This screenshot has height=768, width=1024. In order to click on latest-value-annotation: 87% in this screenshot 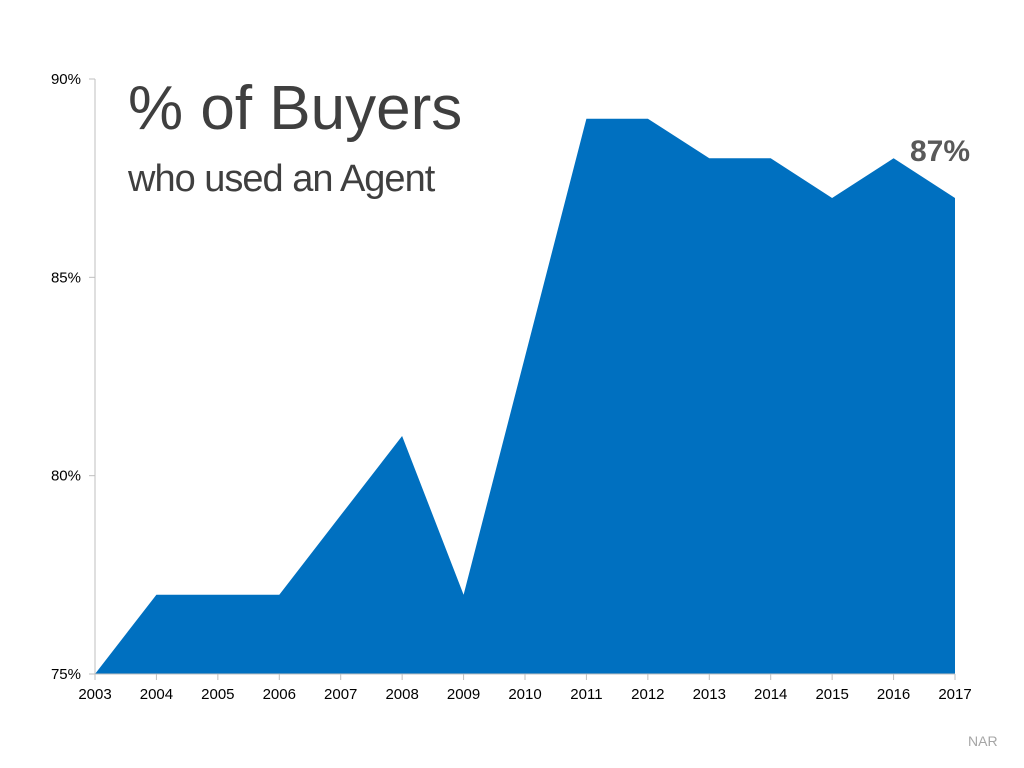, I will do `click(940, 151)`.